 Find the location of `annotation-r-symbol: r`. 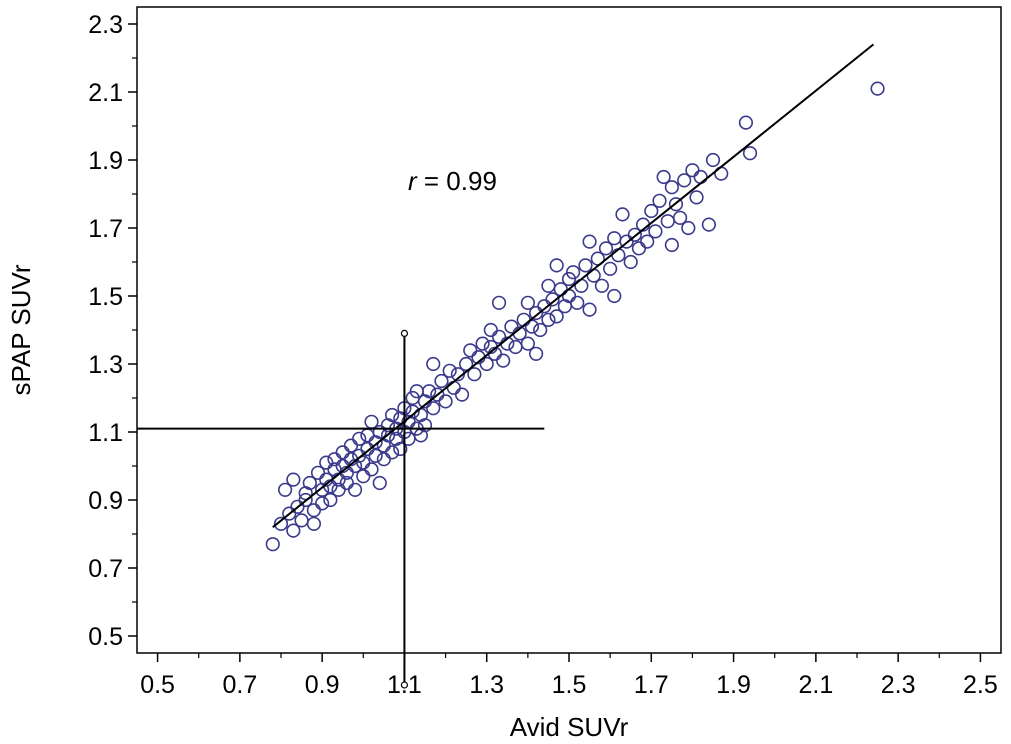

annotation-r-symbol: r is located at coordinates (413, 181).